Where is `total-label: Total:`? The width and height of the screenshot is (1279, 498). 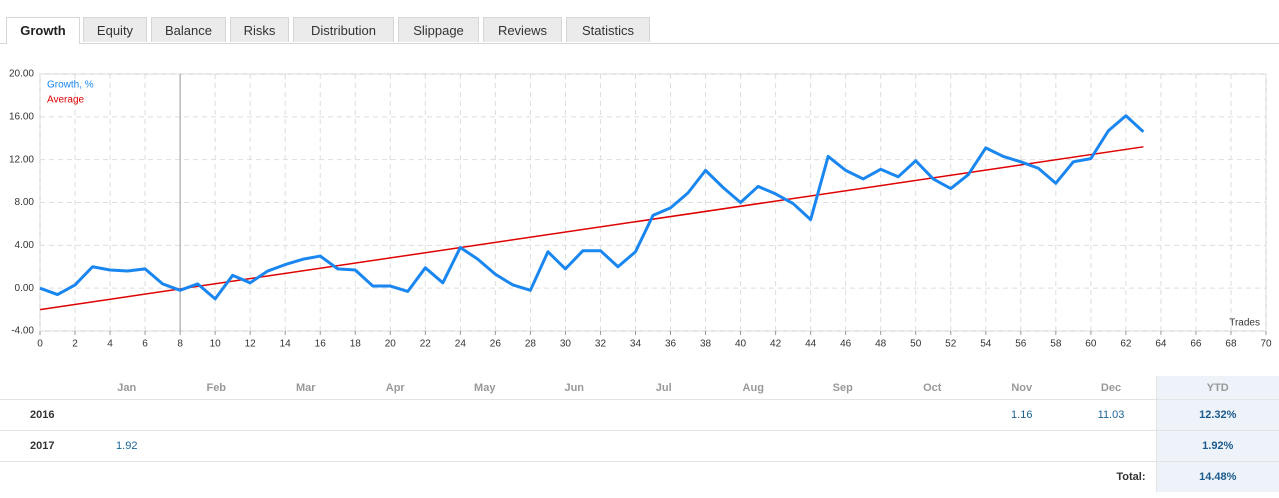 total-label: Total: is located at coordinates (1131, 477).